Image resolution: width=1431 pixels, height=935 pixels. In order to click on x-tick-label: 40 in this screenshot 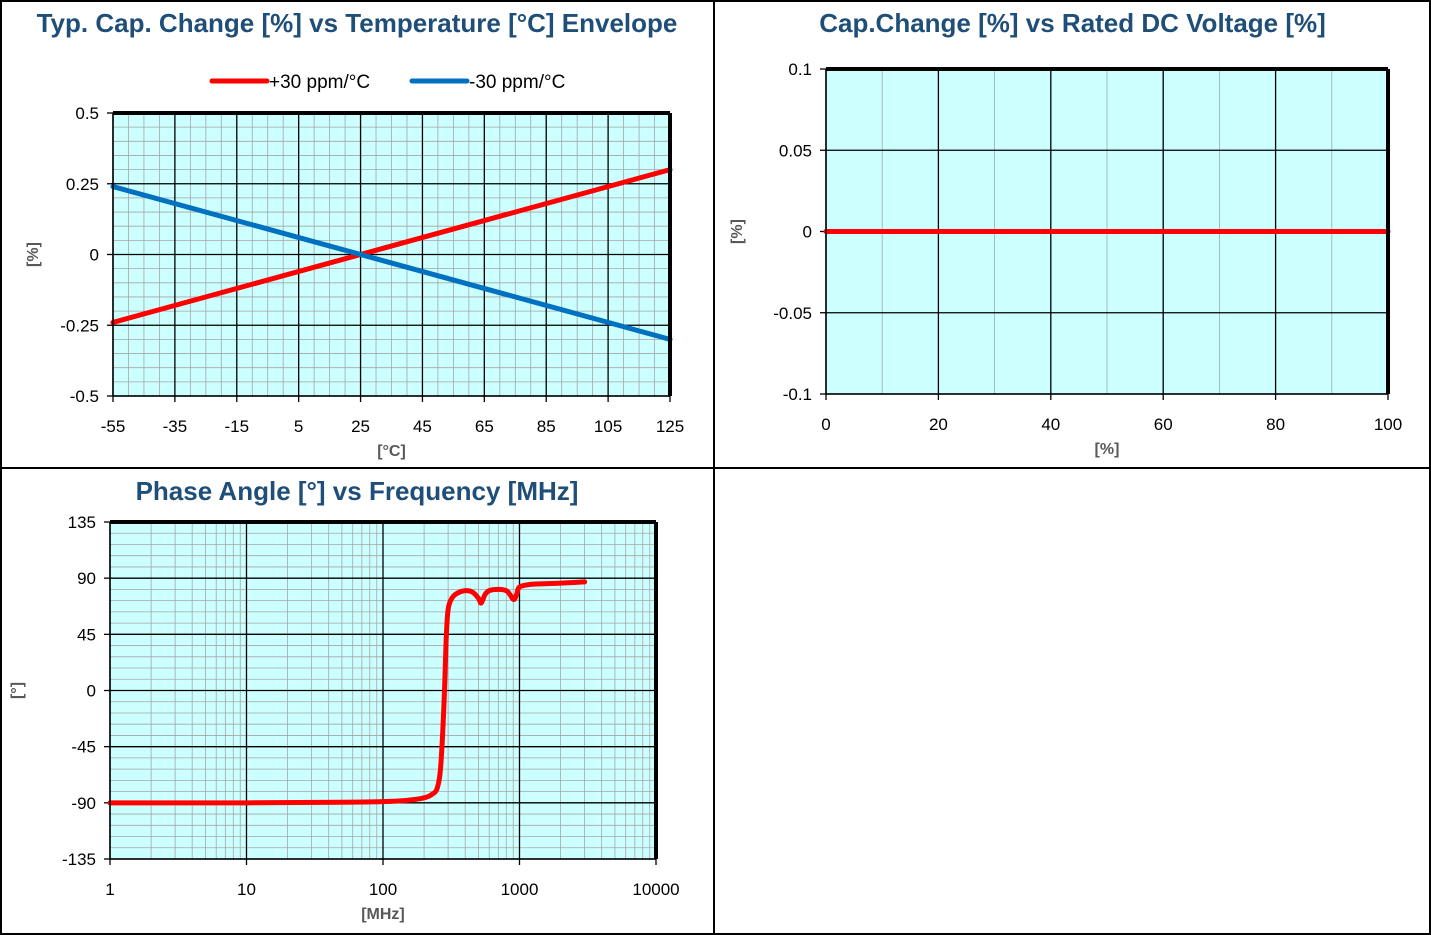, I will do `click(1050, 424)`.